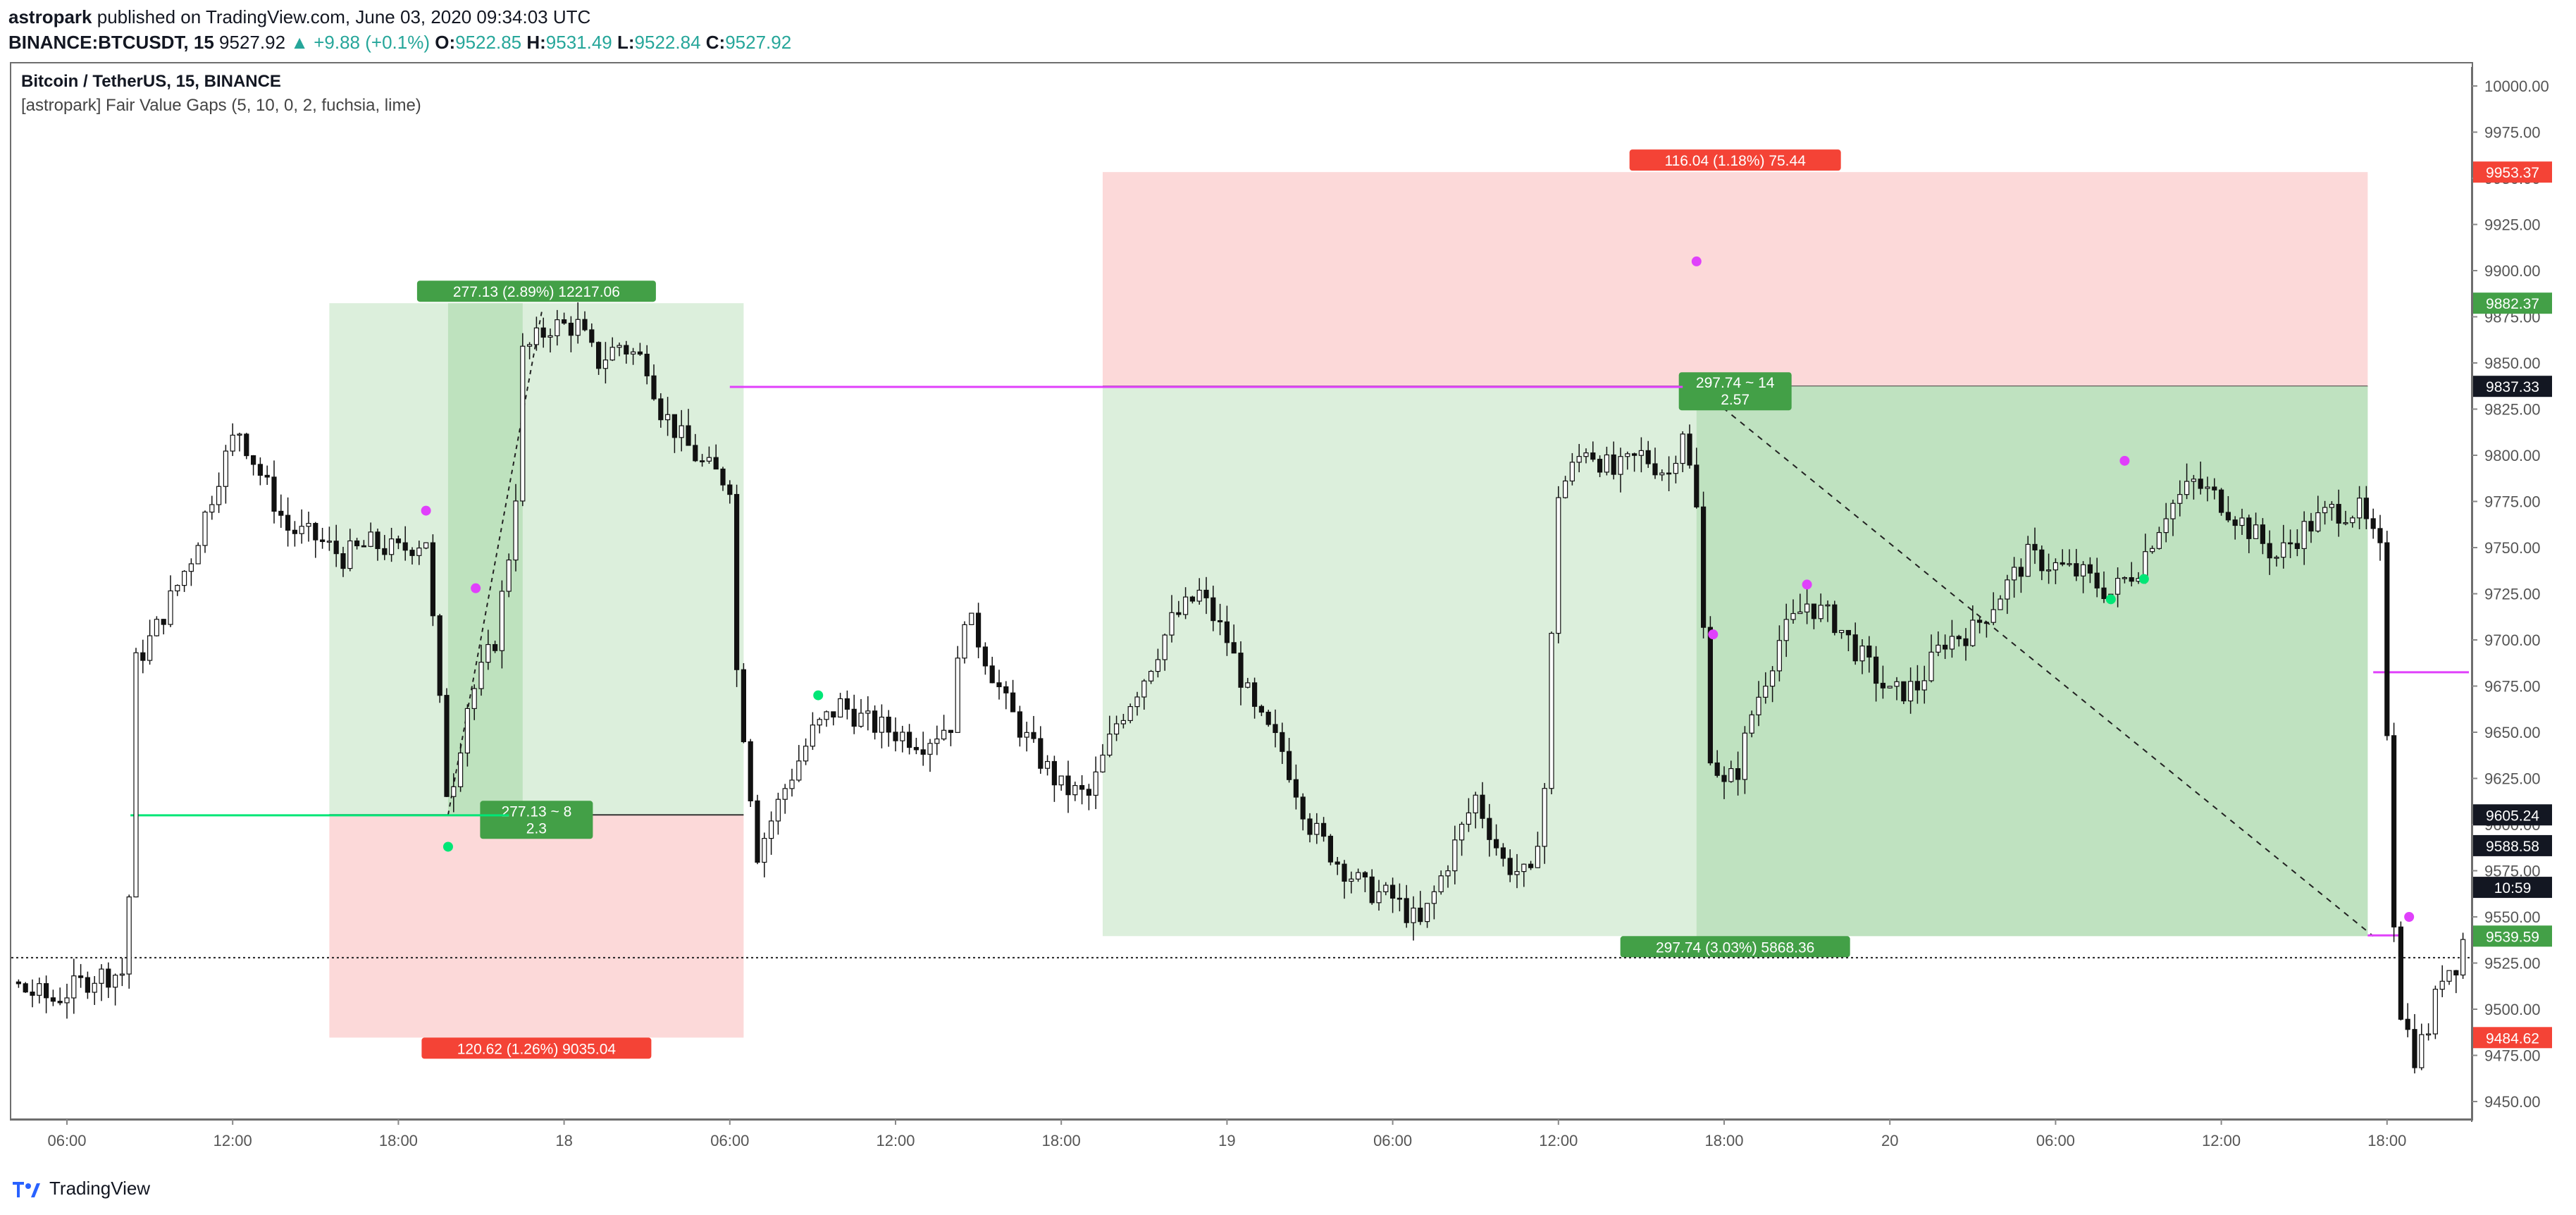  Describe the element at coordinates (2409, 917) in the screenshot. I see `fvg-fuchsia-dot` at that location.